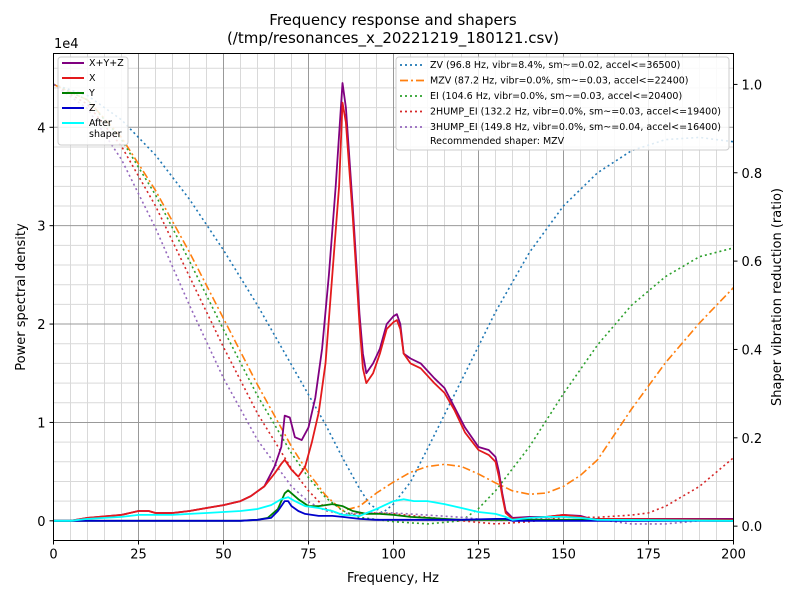  I want to click on x-tick-label: 175, so click(648, 555).